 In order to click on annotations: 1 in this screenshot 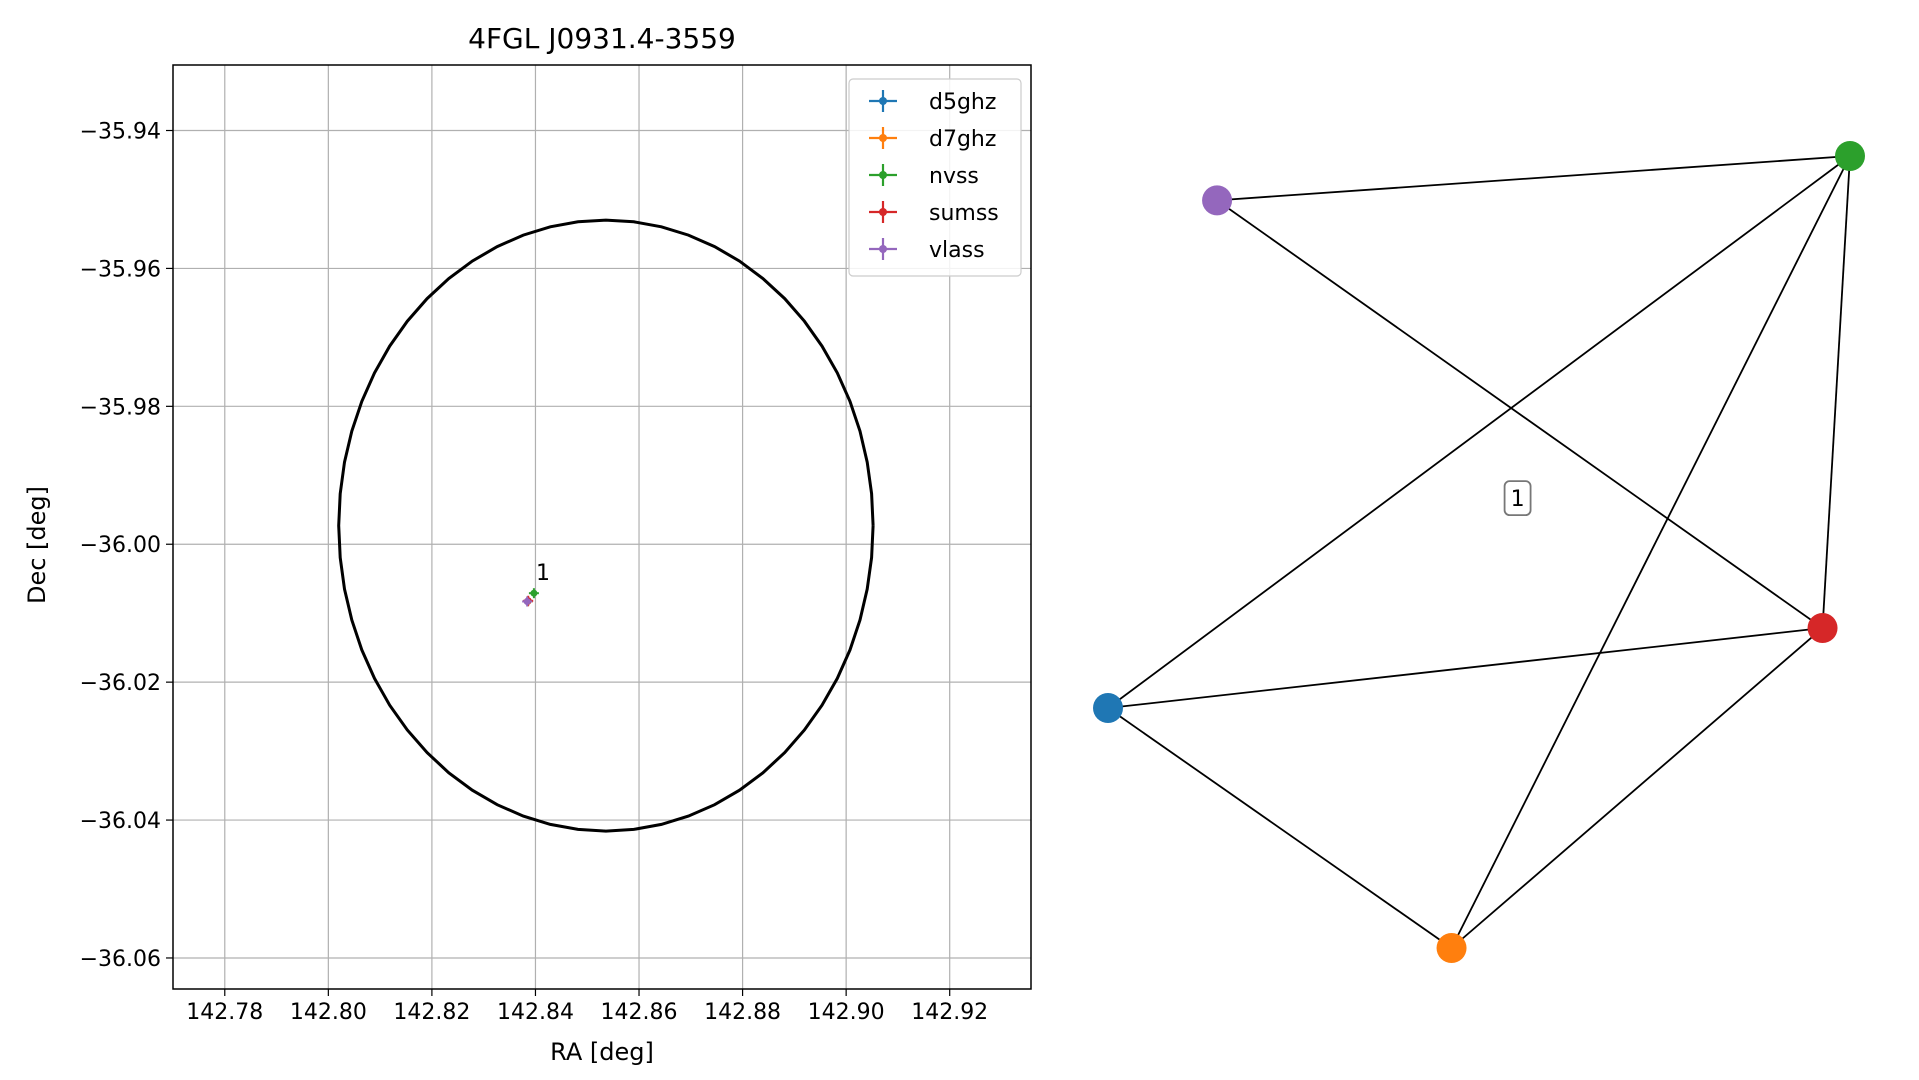, I will do `click(543, 573)`.